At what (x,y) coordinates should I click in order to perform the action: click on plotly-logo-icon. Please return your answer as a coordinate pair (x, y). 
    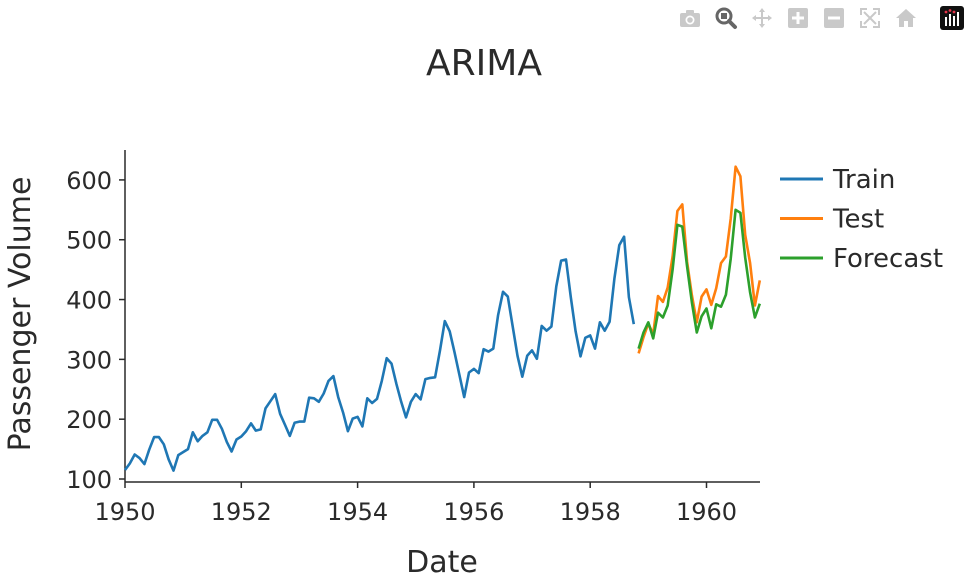
    Looking at the image, I should click on (952, 18).